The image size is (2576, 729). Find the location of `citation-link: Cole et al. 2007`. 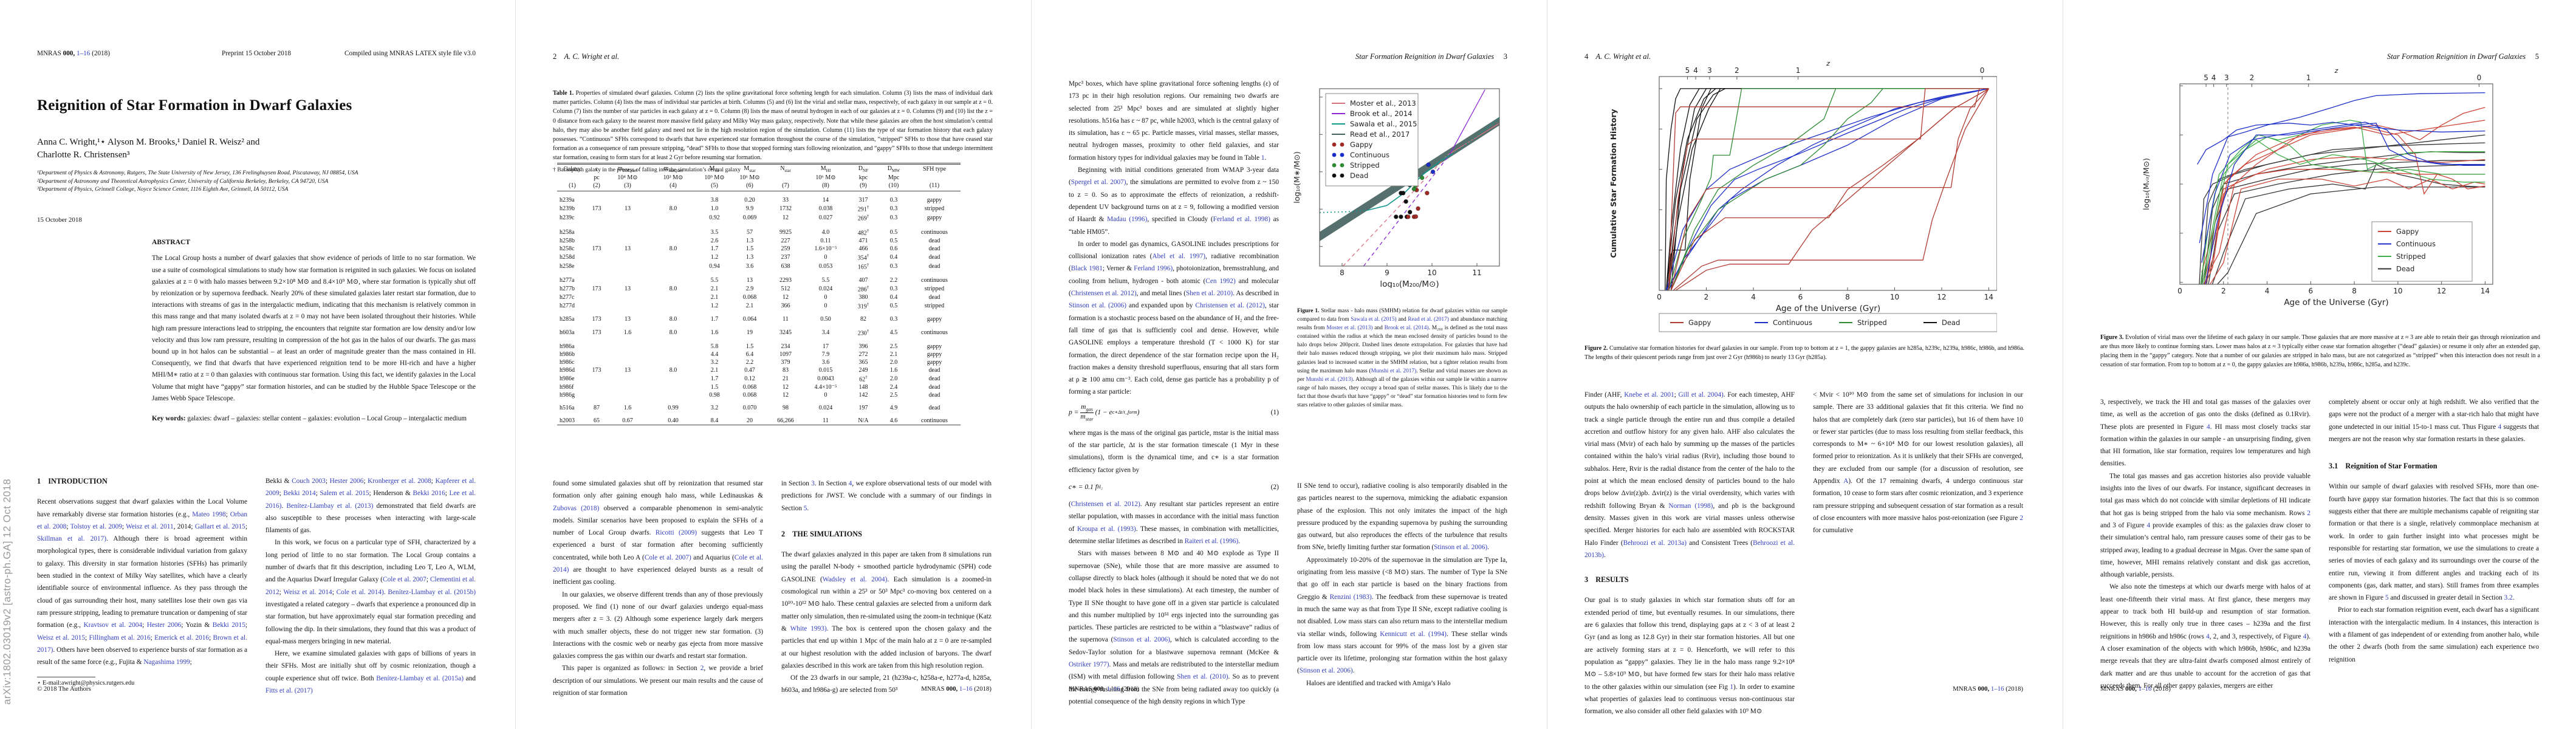

citation-link: Cole et al. 2007 is located at coordinates (404, 580).